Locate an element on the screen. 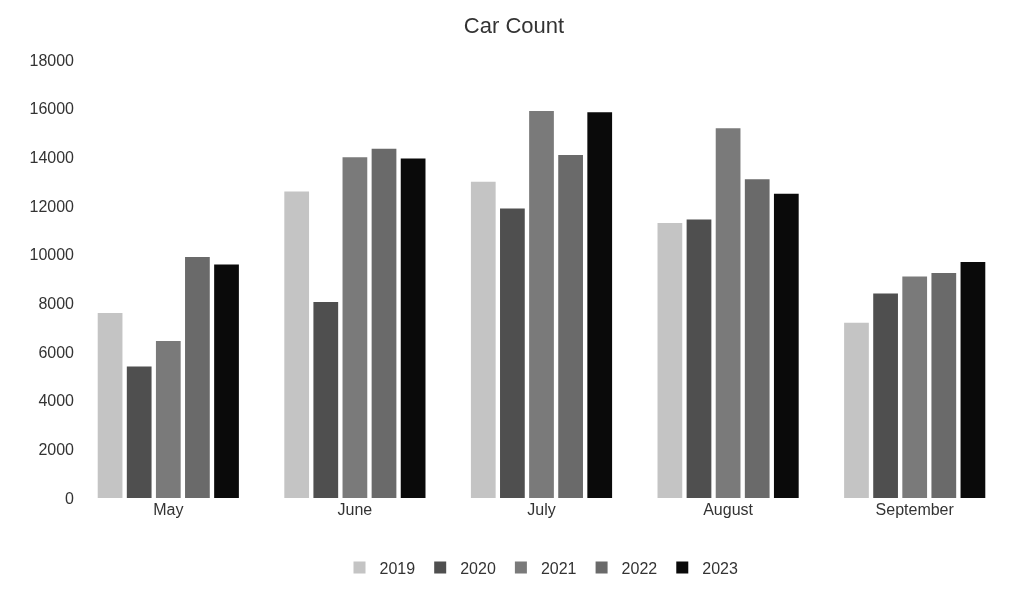  x-tick-label: August is located at coordinates (728, 509).